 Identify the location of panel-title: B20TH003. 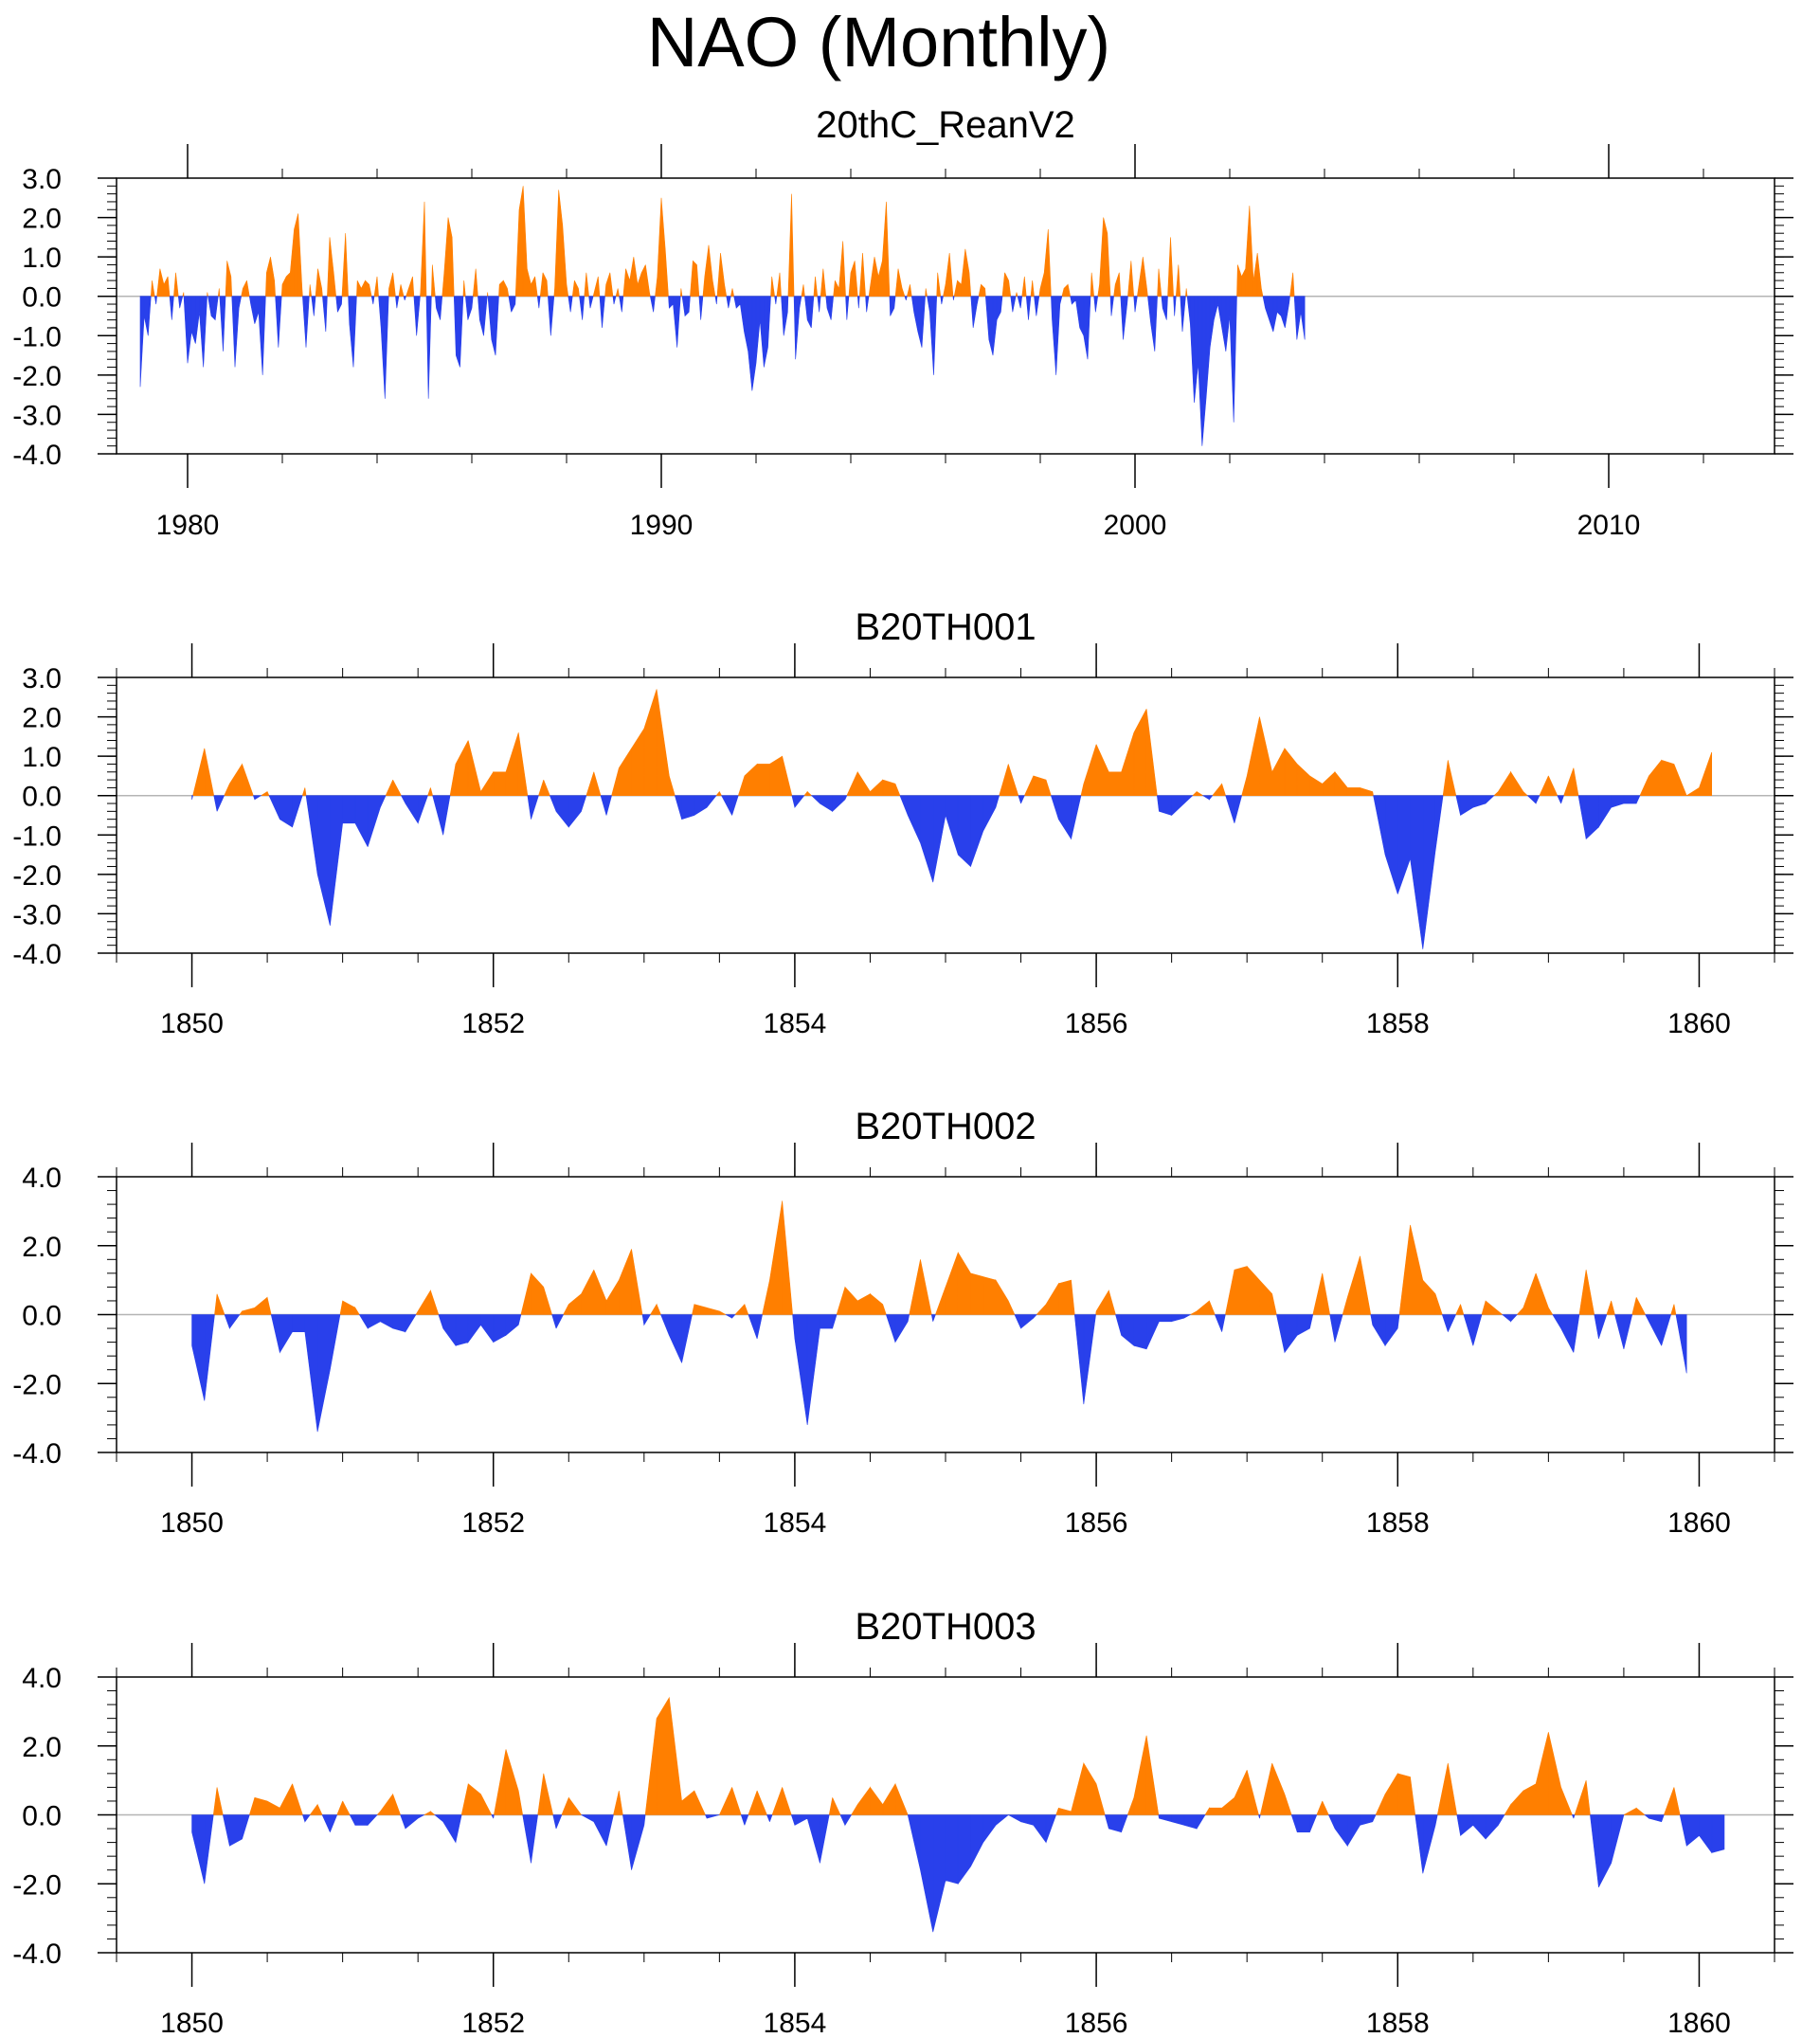
(945, 1627).